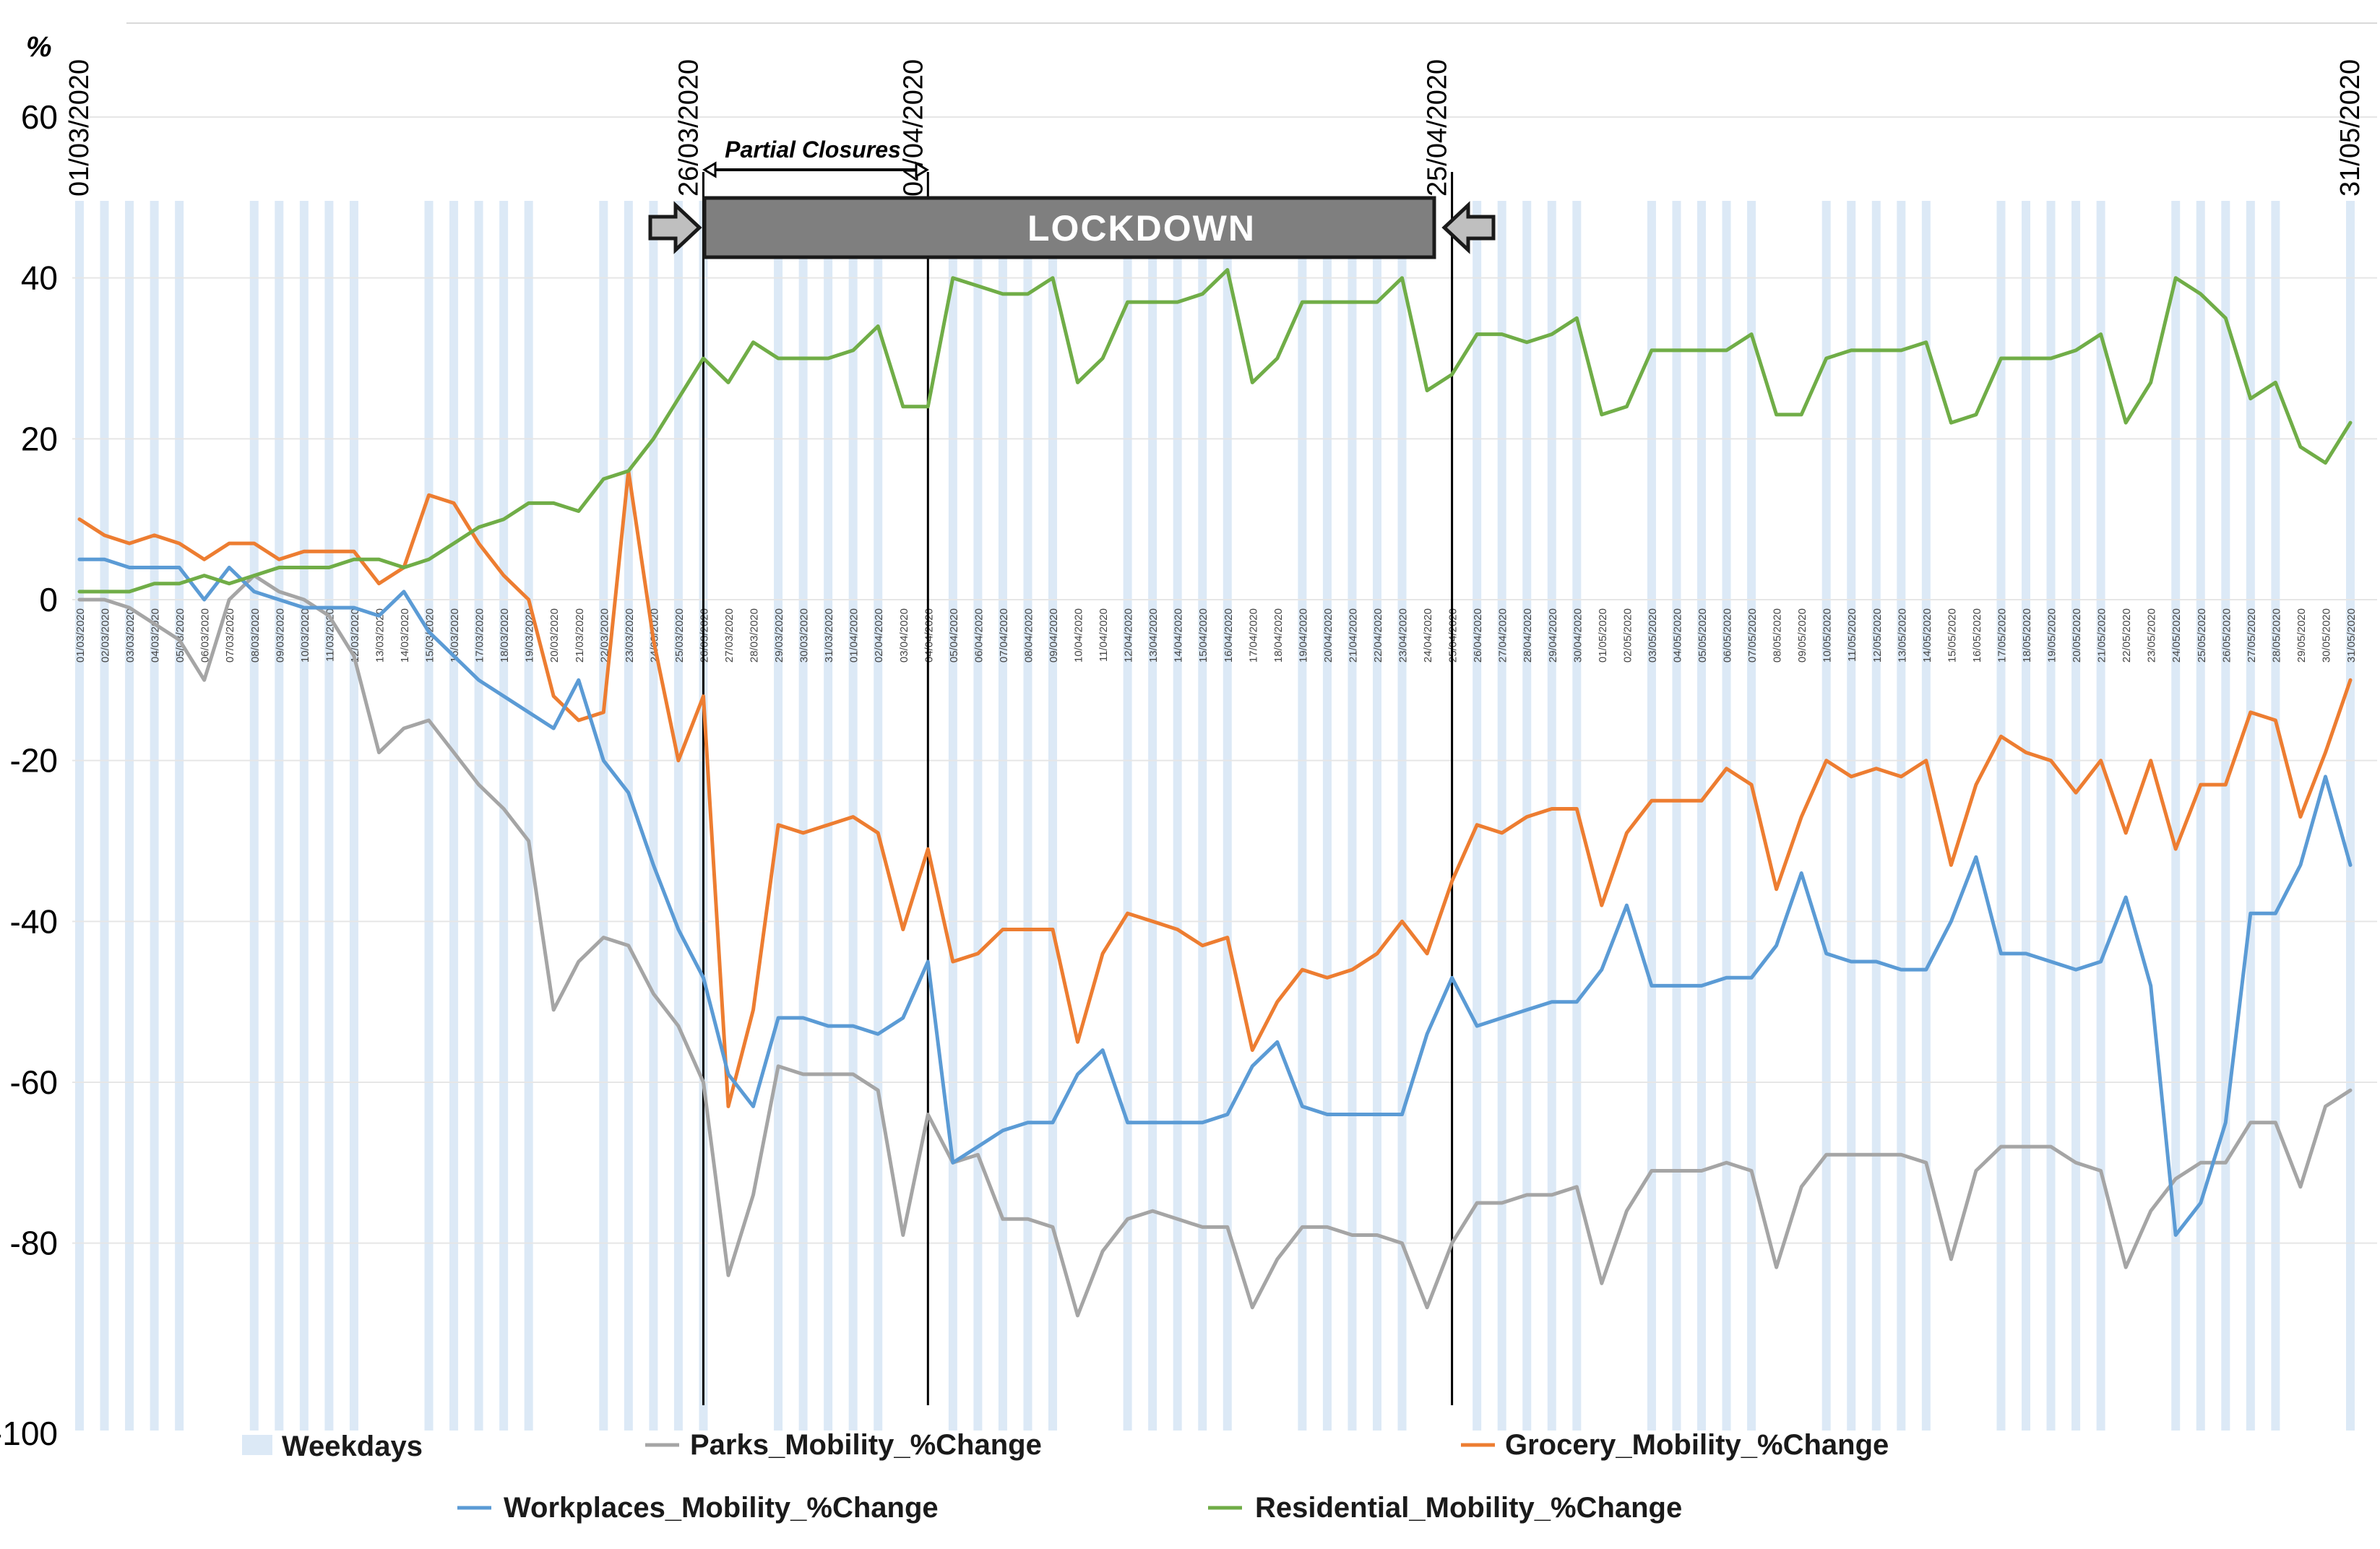 This screenshot has width=2380, height=1549. I want to click on x-tick-label: 19/05/2020, so click(2052, 635).